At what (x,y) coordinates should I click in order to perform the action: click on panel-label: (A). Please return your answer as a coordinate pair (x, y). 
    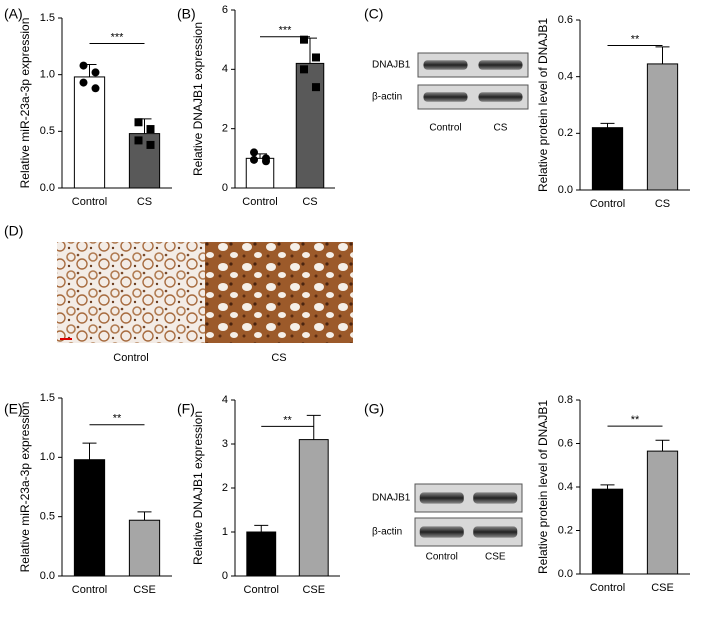
    Looking at the image, I should click on (13, 14).